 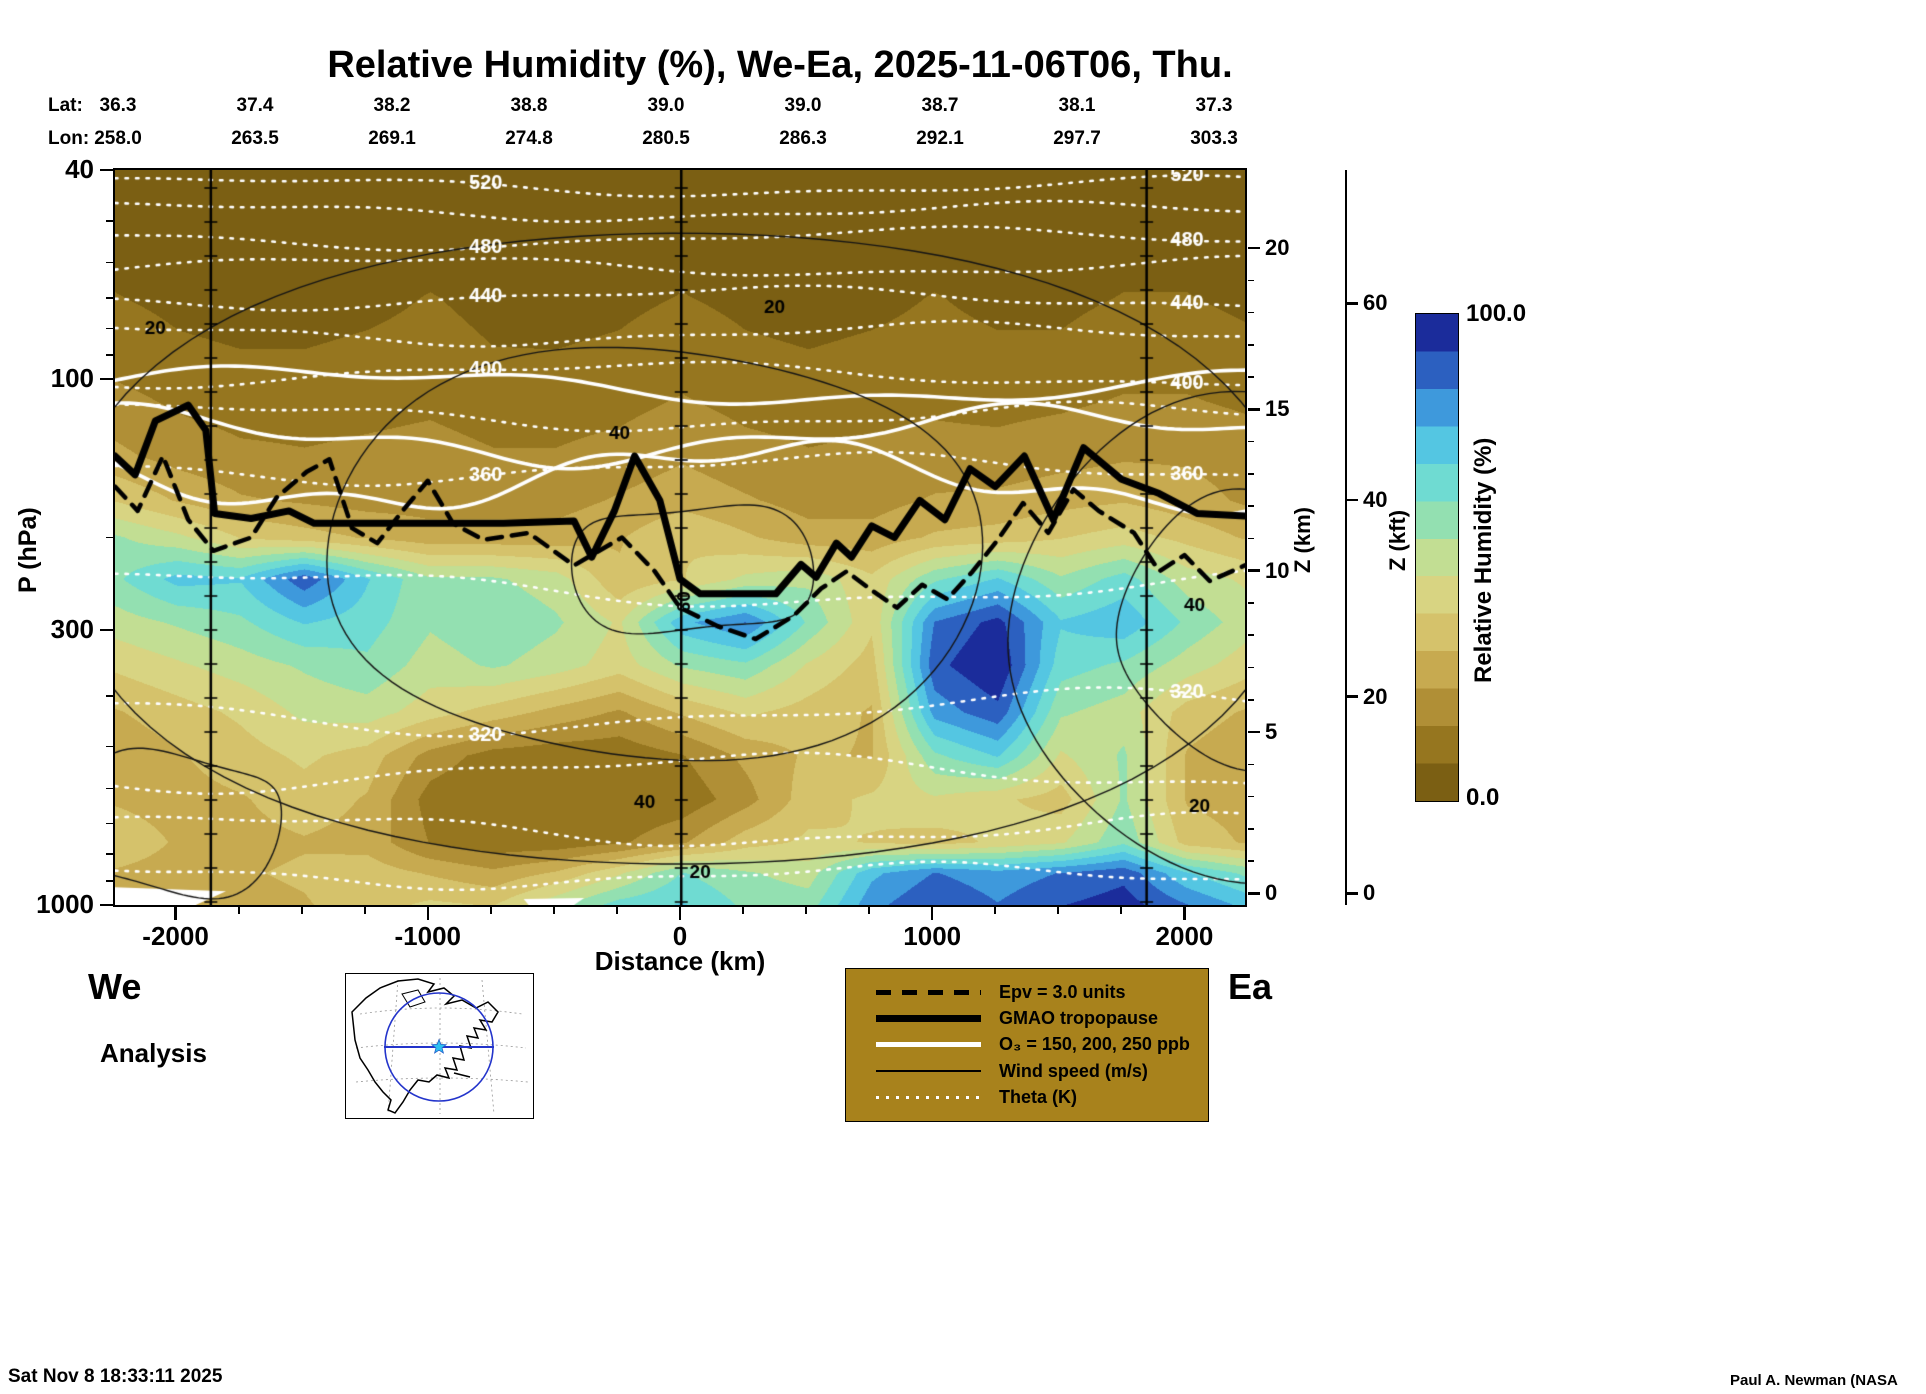 What do you see at coordinates (65, 904) in the screenshot?
I see `p-axis-tick-label: 1000` at bounding box center [65, 904].